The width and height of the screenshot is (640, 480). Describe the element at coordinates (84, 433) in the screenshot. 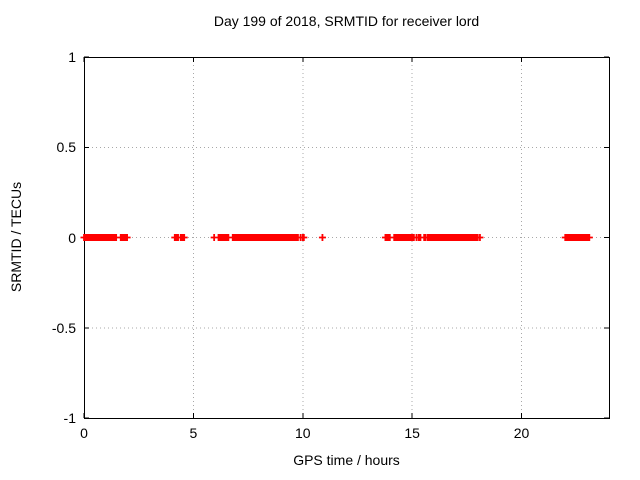

I see `x-tick-label: 0` at that location.